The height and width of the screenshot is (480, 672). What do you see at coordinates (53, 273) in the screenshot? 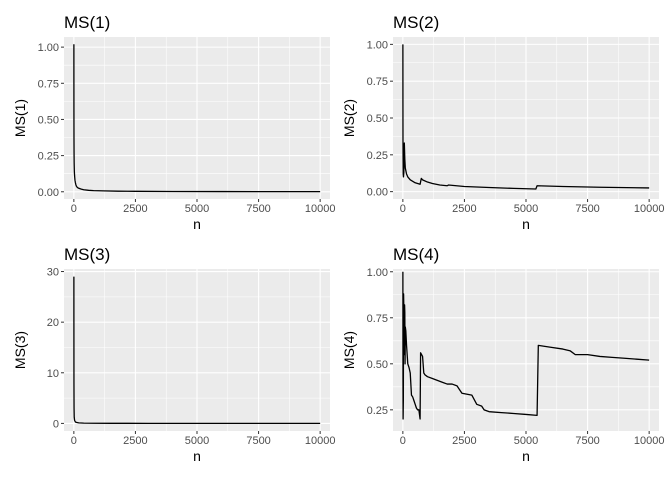
I see `y-tick-label: 30` at bounding box center [53, 273].